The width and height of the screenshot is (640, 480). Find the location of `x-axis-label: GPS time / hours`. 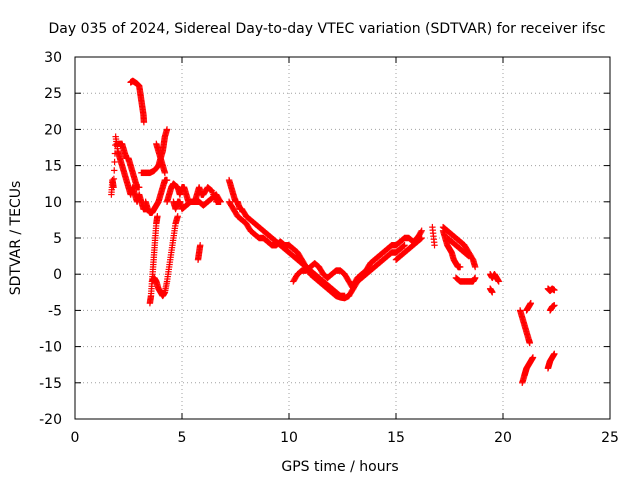

x-axis-label: GPS time / hours is located at coordinates (339, 467).